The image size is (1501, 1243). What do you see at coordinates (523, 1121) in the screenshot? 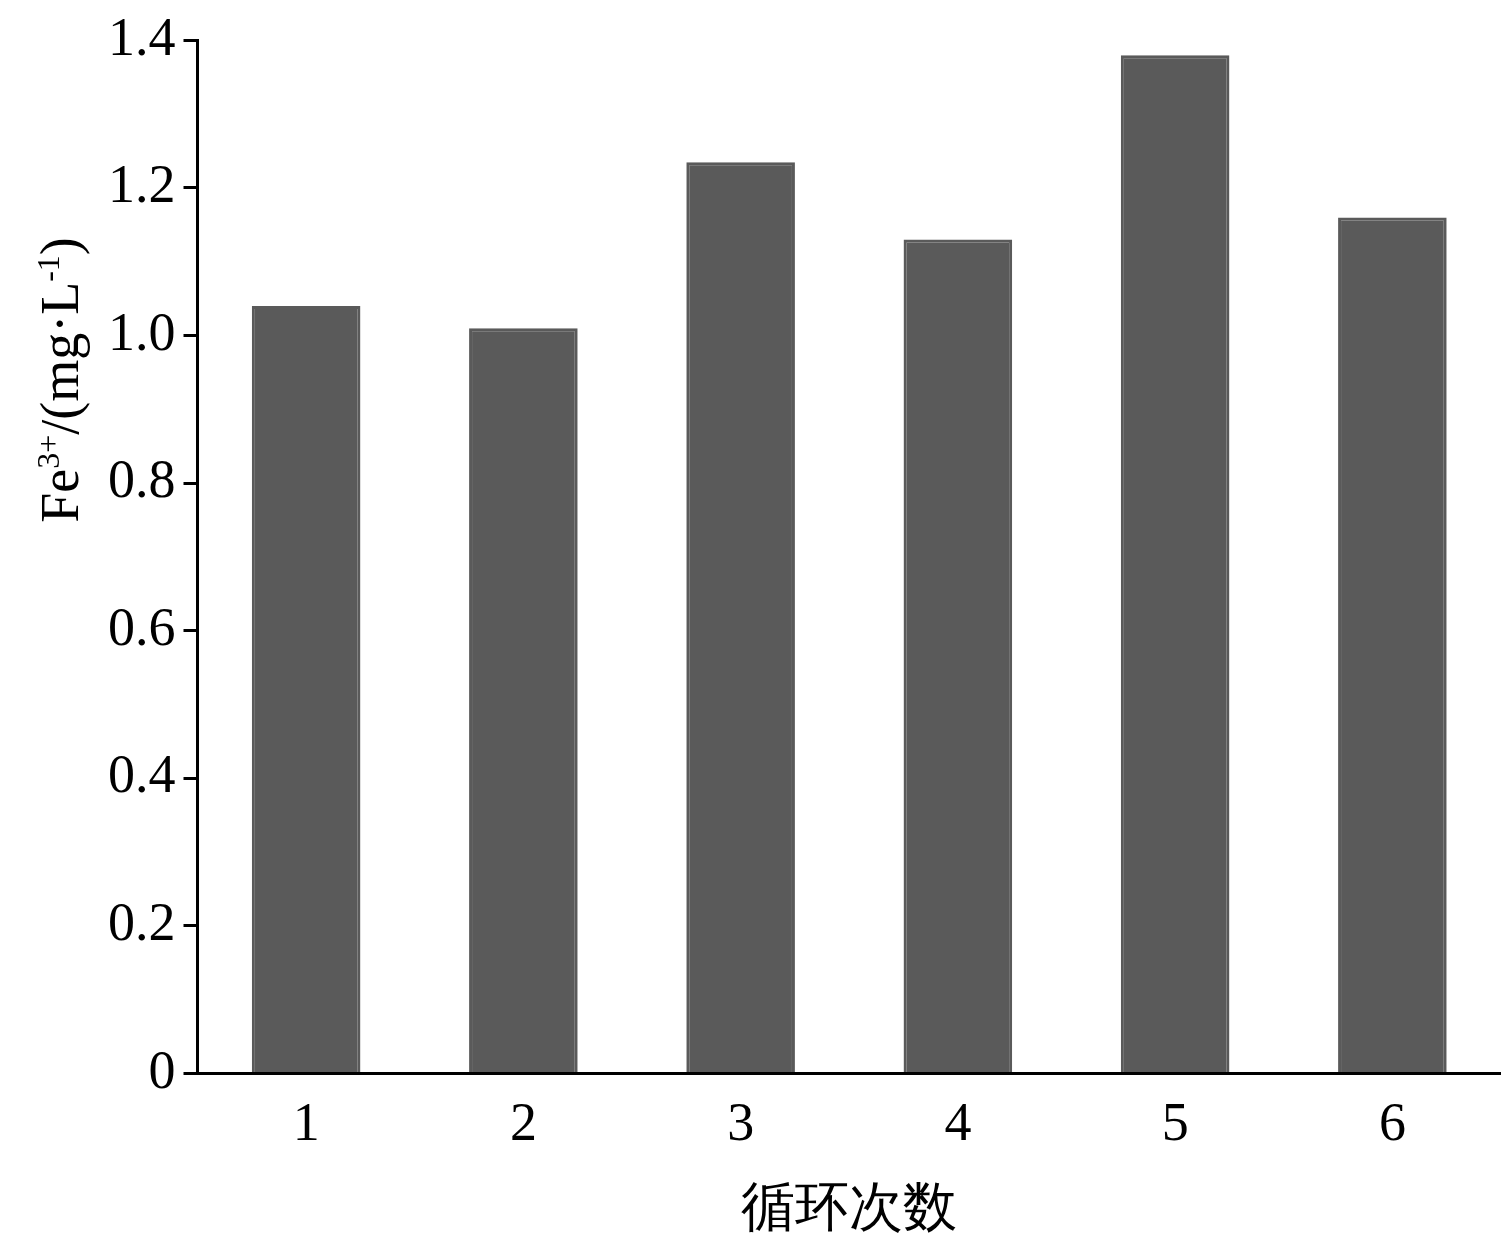
I see `x-tick-label: 2` at bounding box center [523, 1121].